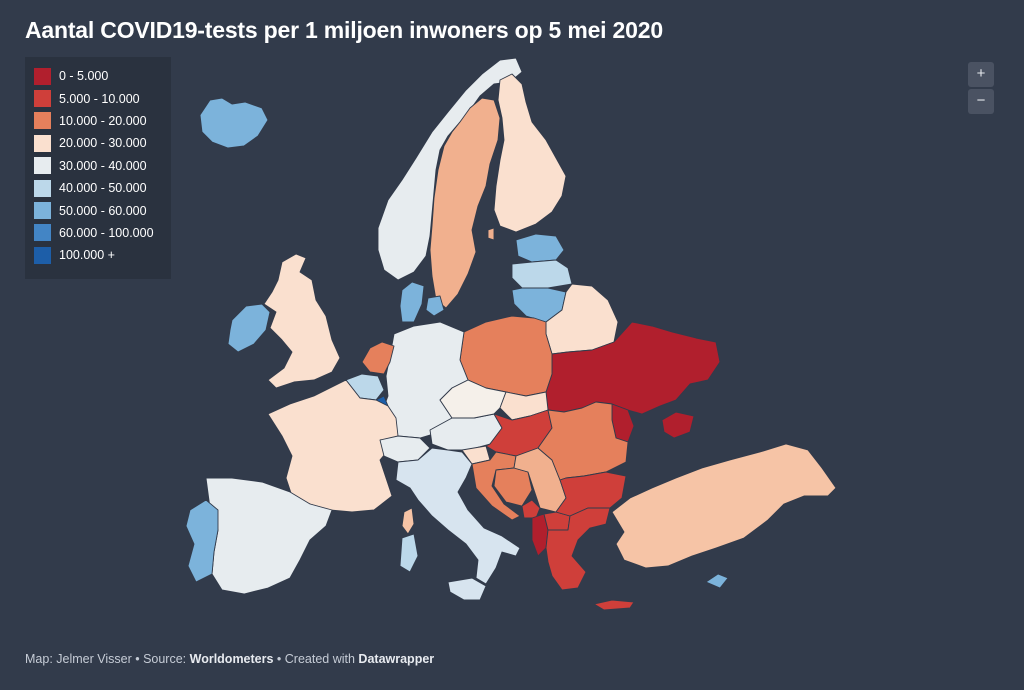  What do you see at coordinates (84, 76) in the screenshot?
I see `legend-label: 0 - 5.000` at bounding box center [84, 76].